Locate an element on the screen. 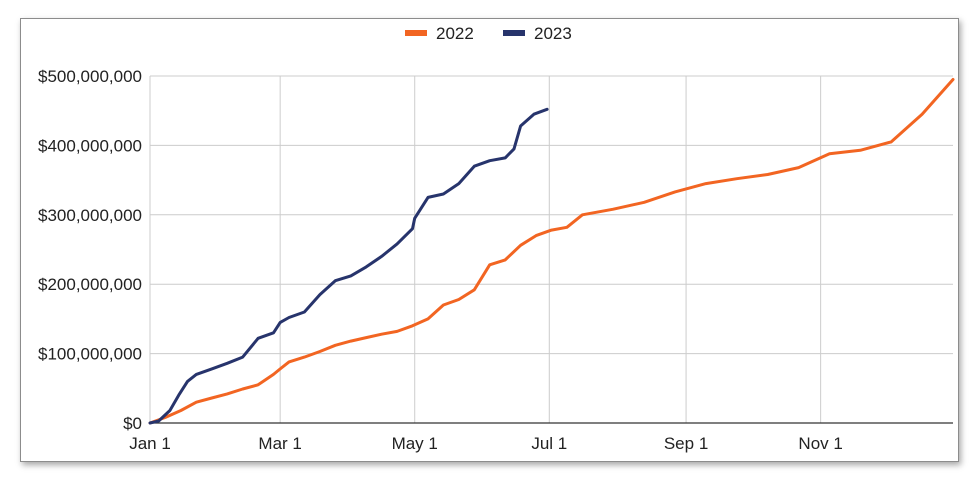 This screenshot has height=480, width=980. legend-swatch-2023 is located at coordinates (514, 33).